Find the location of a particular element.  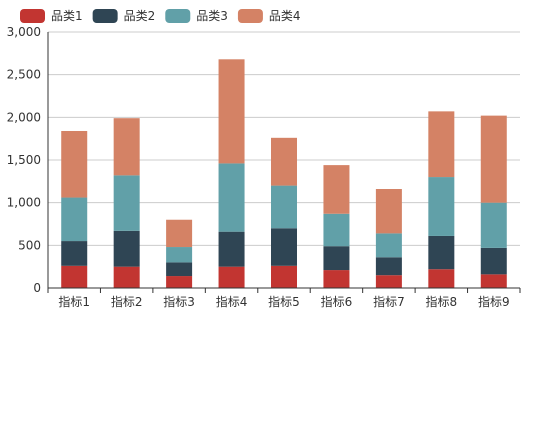

legend-label: 品类2 is located at coordinates (140, 16).